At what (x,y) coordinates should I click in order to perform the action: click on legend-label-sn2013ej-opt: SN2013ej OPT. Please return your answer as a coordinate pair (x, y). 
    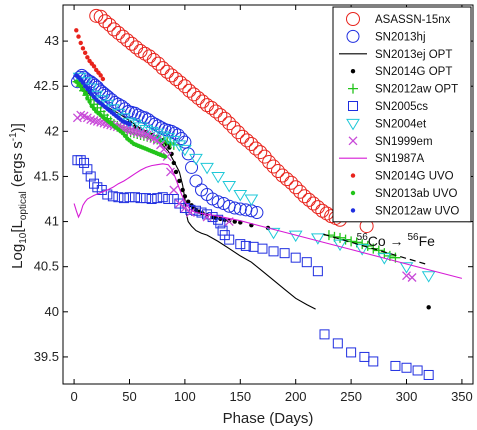
    Looking at the image, I should click on (413, 55).